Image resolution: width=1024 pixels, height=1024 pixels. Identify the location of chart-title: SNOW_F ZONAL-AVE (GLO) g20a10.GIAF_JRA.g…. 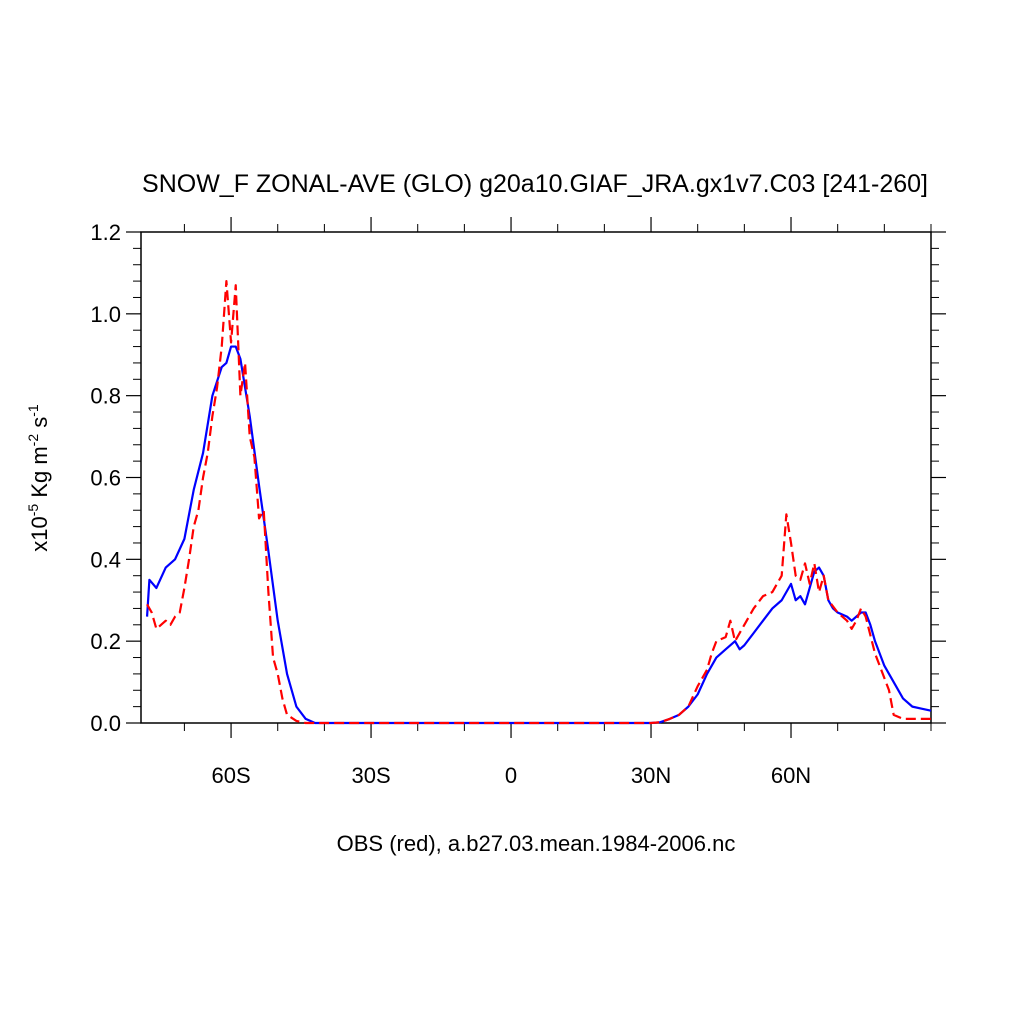
(535, 184).